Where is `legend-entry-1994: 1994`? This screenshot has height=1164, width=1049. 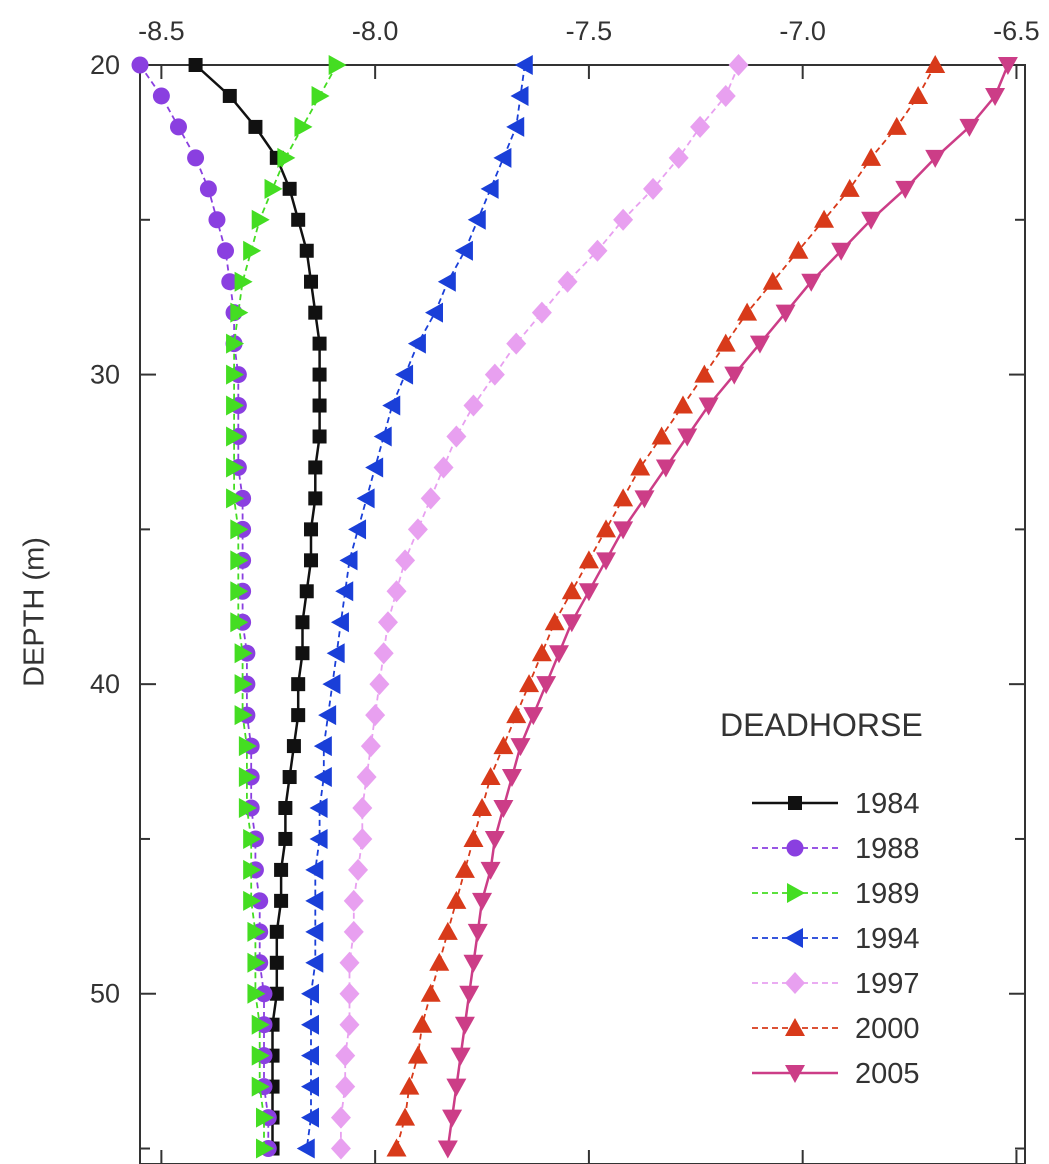 legend-entry-1994: 1994 is located at coordinates (836, 939).